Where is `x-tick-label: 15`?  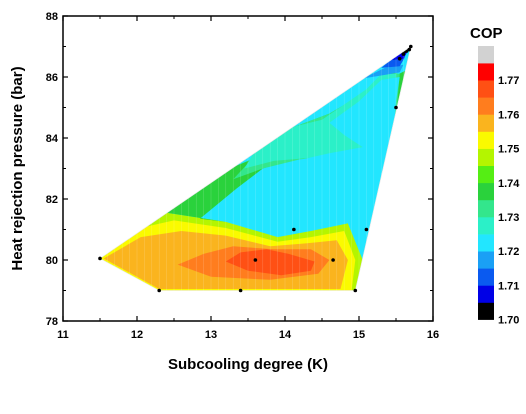 x-tick-label: 15 is located at coordinates (359, 335).